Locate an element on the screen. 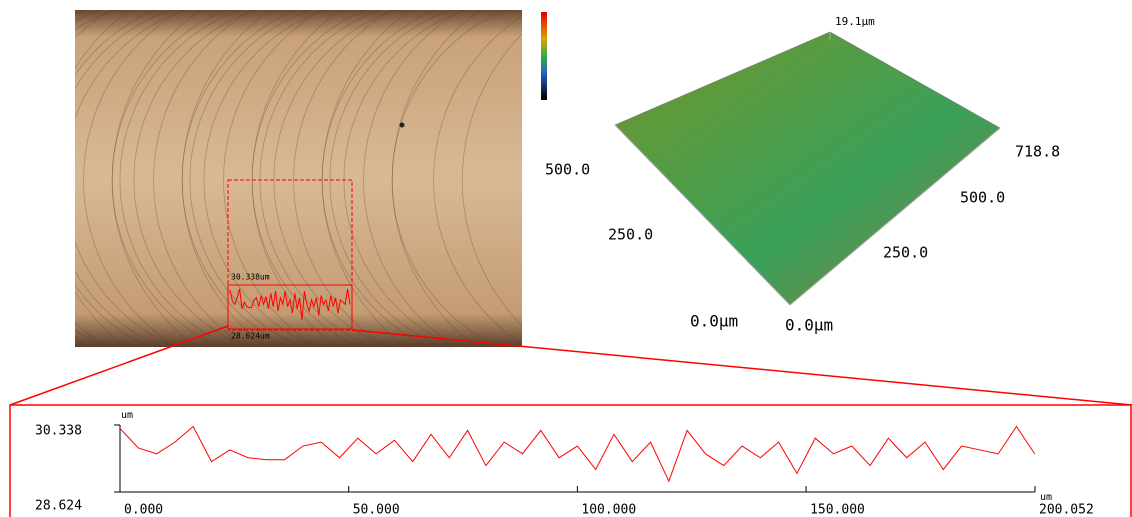 This screenshot has height=517, width=1132. colorbar is located at coordinates (544, 56).